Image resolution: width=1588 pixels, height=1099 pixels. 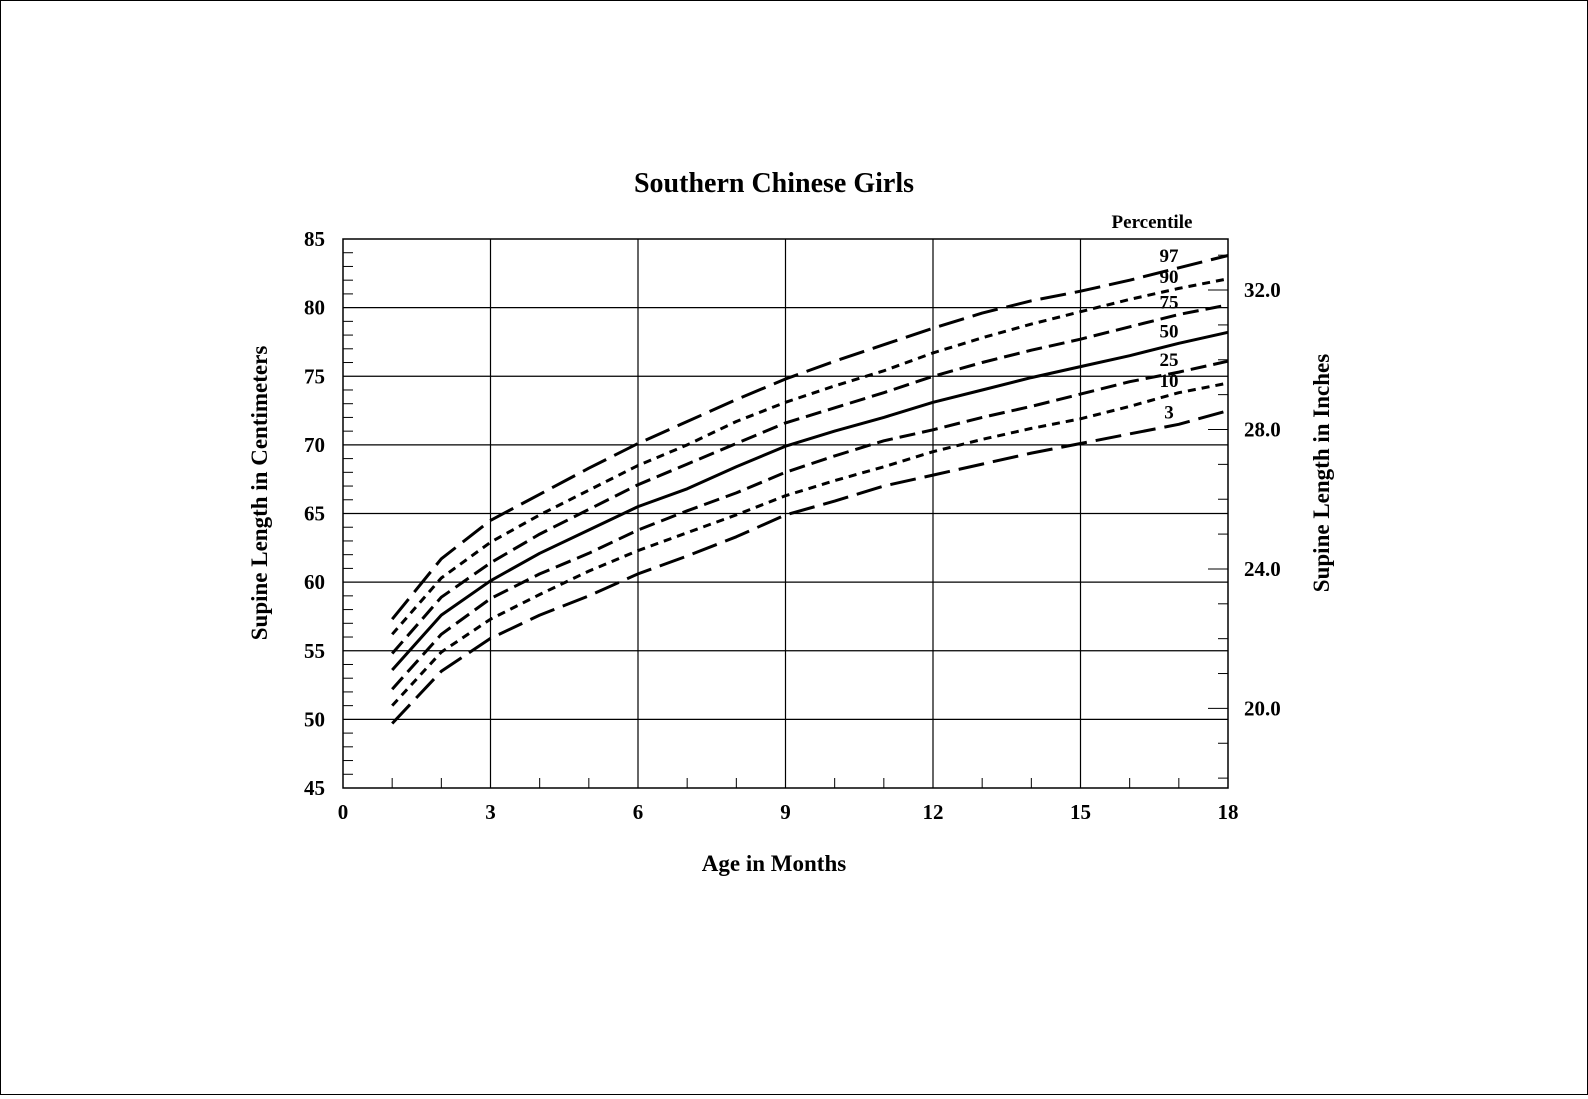 I want to click on y-tick-label: 70, so click(x=314, y=445).